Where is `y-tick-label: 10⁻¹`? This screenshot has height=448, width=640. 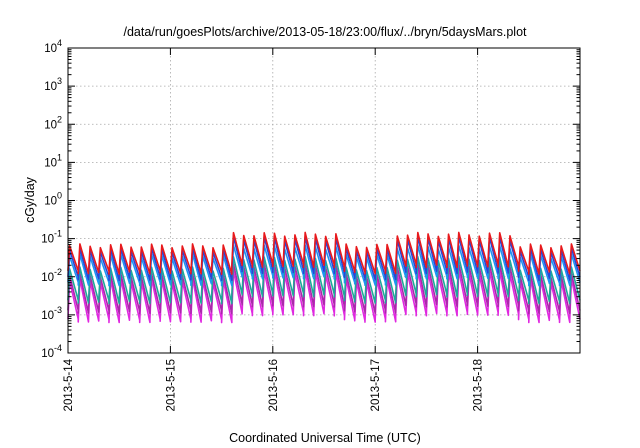
y-tick-label: 10⁻¹ is located at coordinates (51, 237).